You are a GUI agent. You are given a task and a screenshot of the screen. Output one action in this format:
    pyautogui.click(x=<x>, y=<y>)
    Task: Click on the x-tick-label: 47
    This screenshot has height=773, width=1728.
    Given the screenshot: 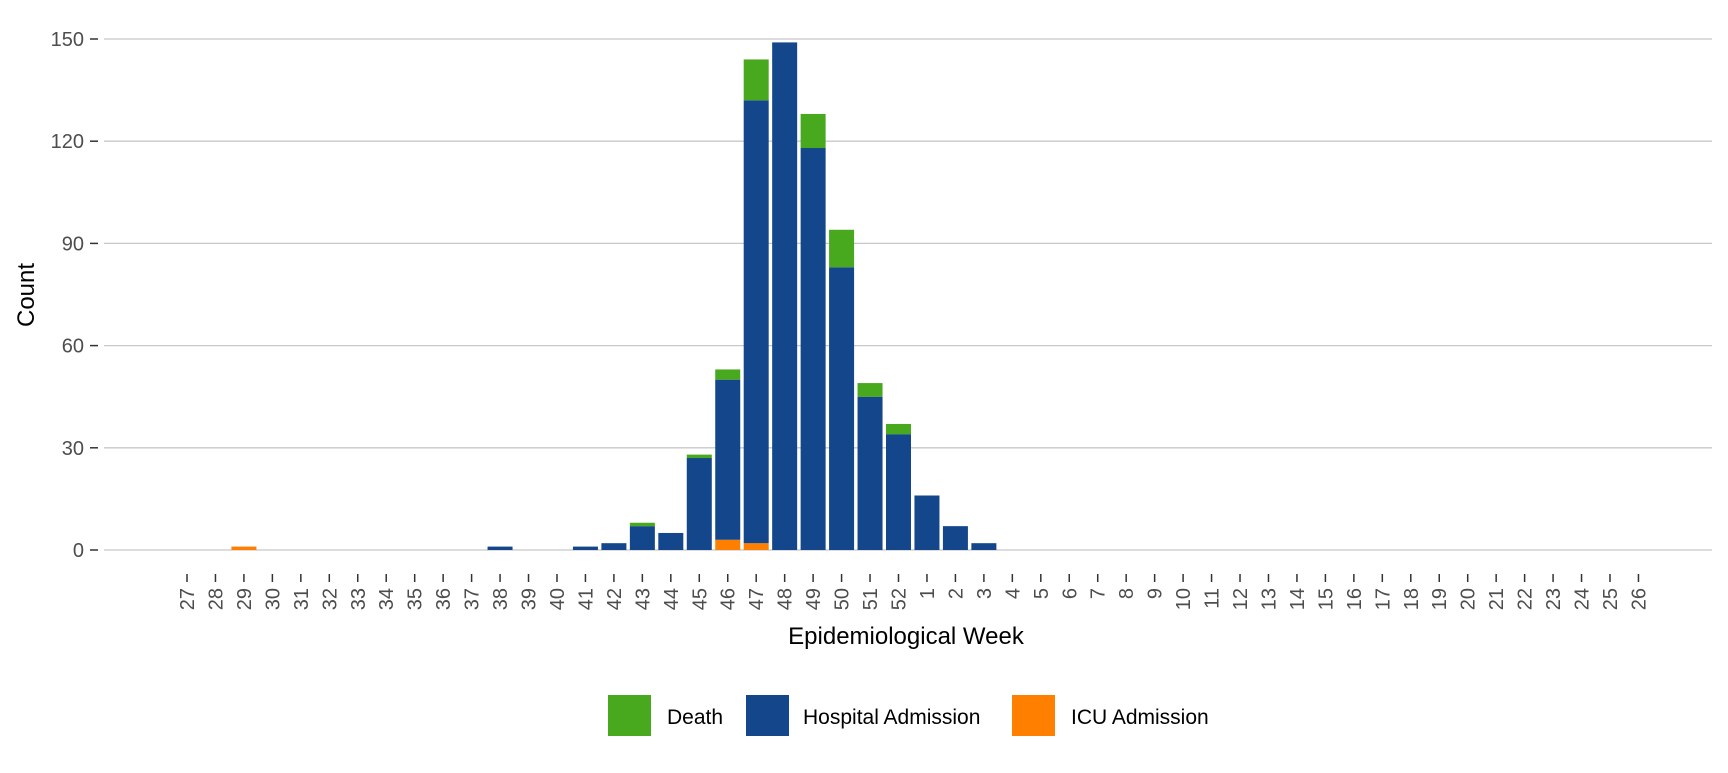 What is the action you would take?
    pyautogui.click(x=757, y=599)
    